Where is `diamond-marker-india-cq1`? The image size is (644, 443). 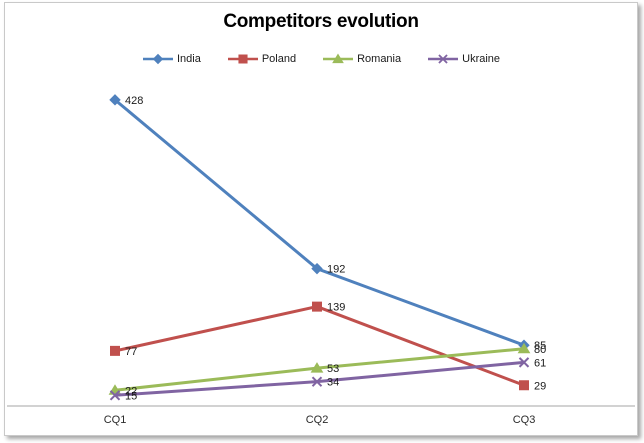
diamond-marker-india-cq1 is located at coordinates (115, 100).